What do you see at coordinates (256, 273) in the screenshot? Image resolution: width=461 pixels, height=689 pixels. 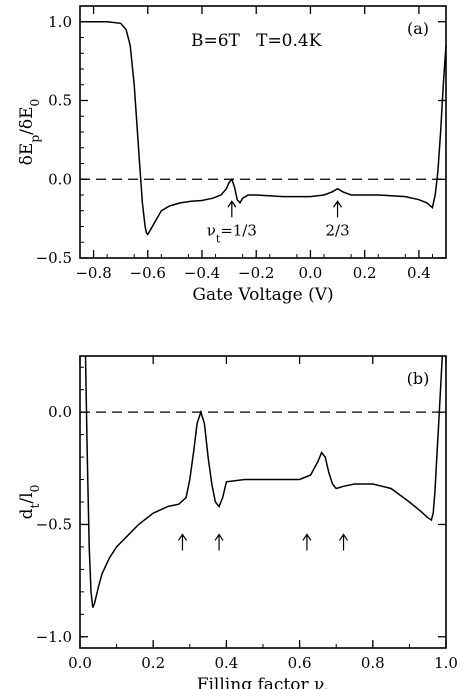 I see `x-tick-label: −0.2` at bounding box center [256, 273].